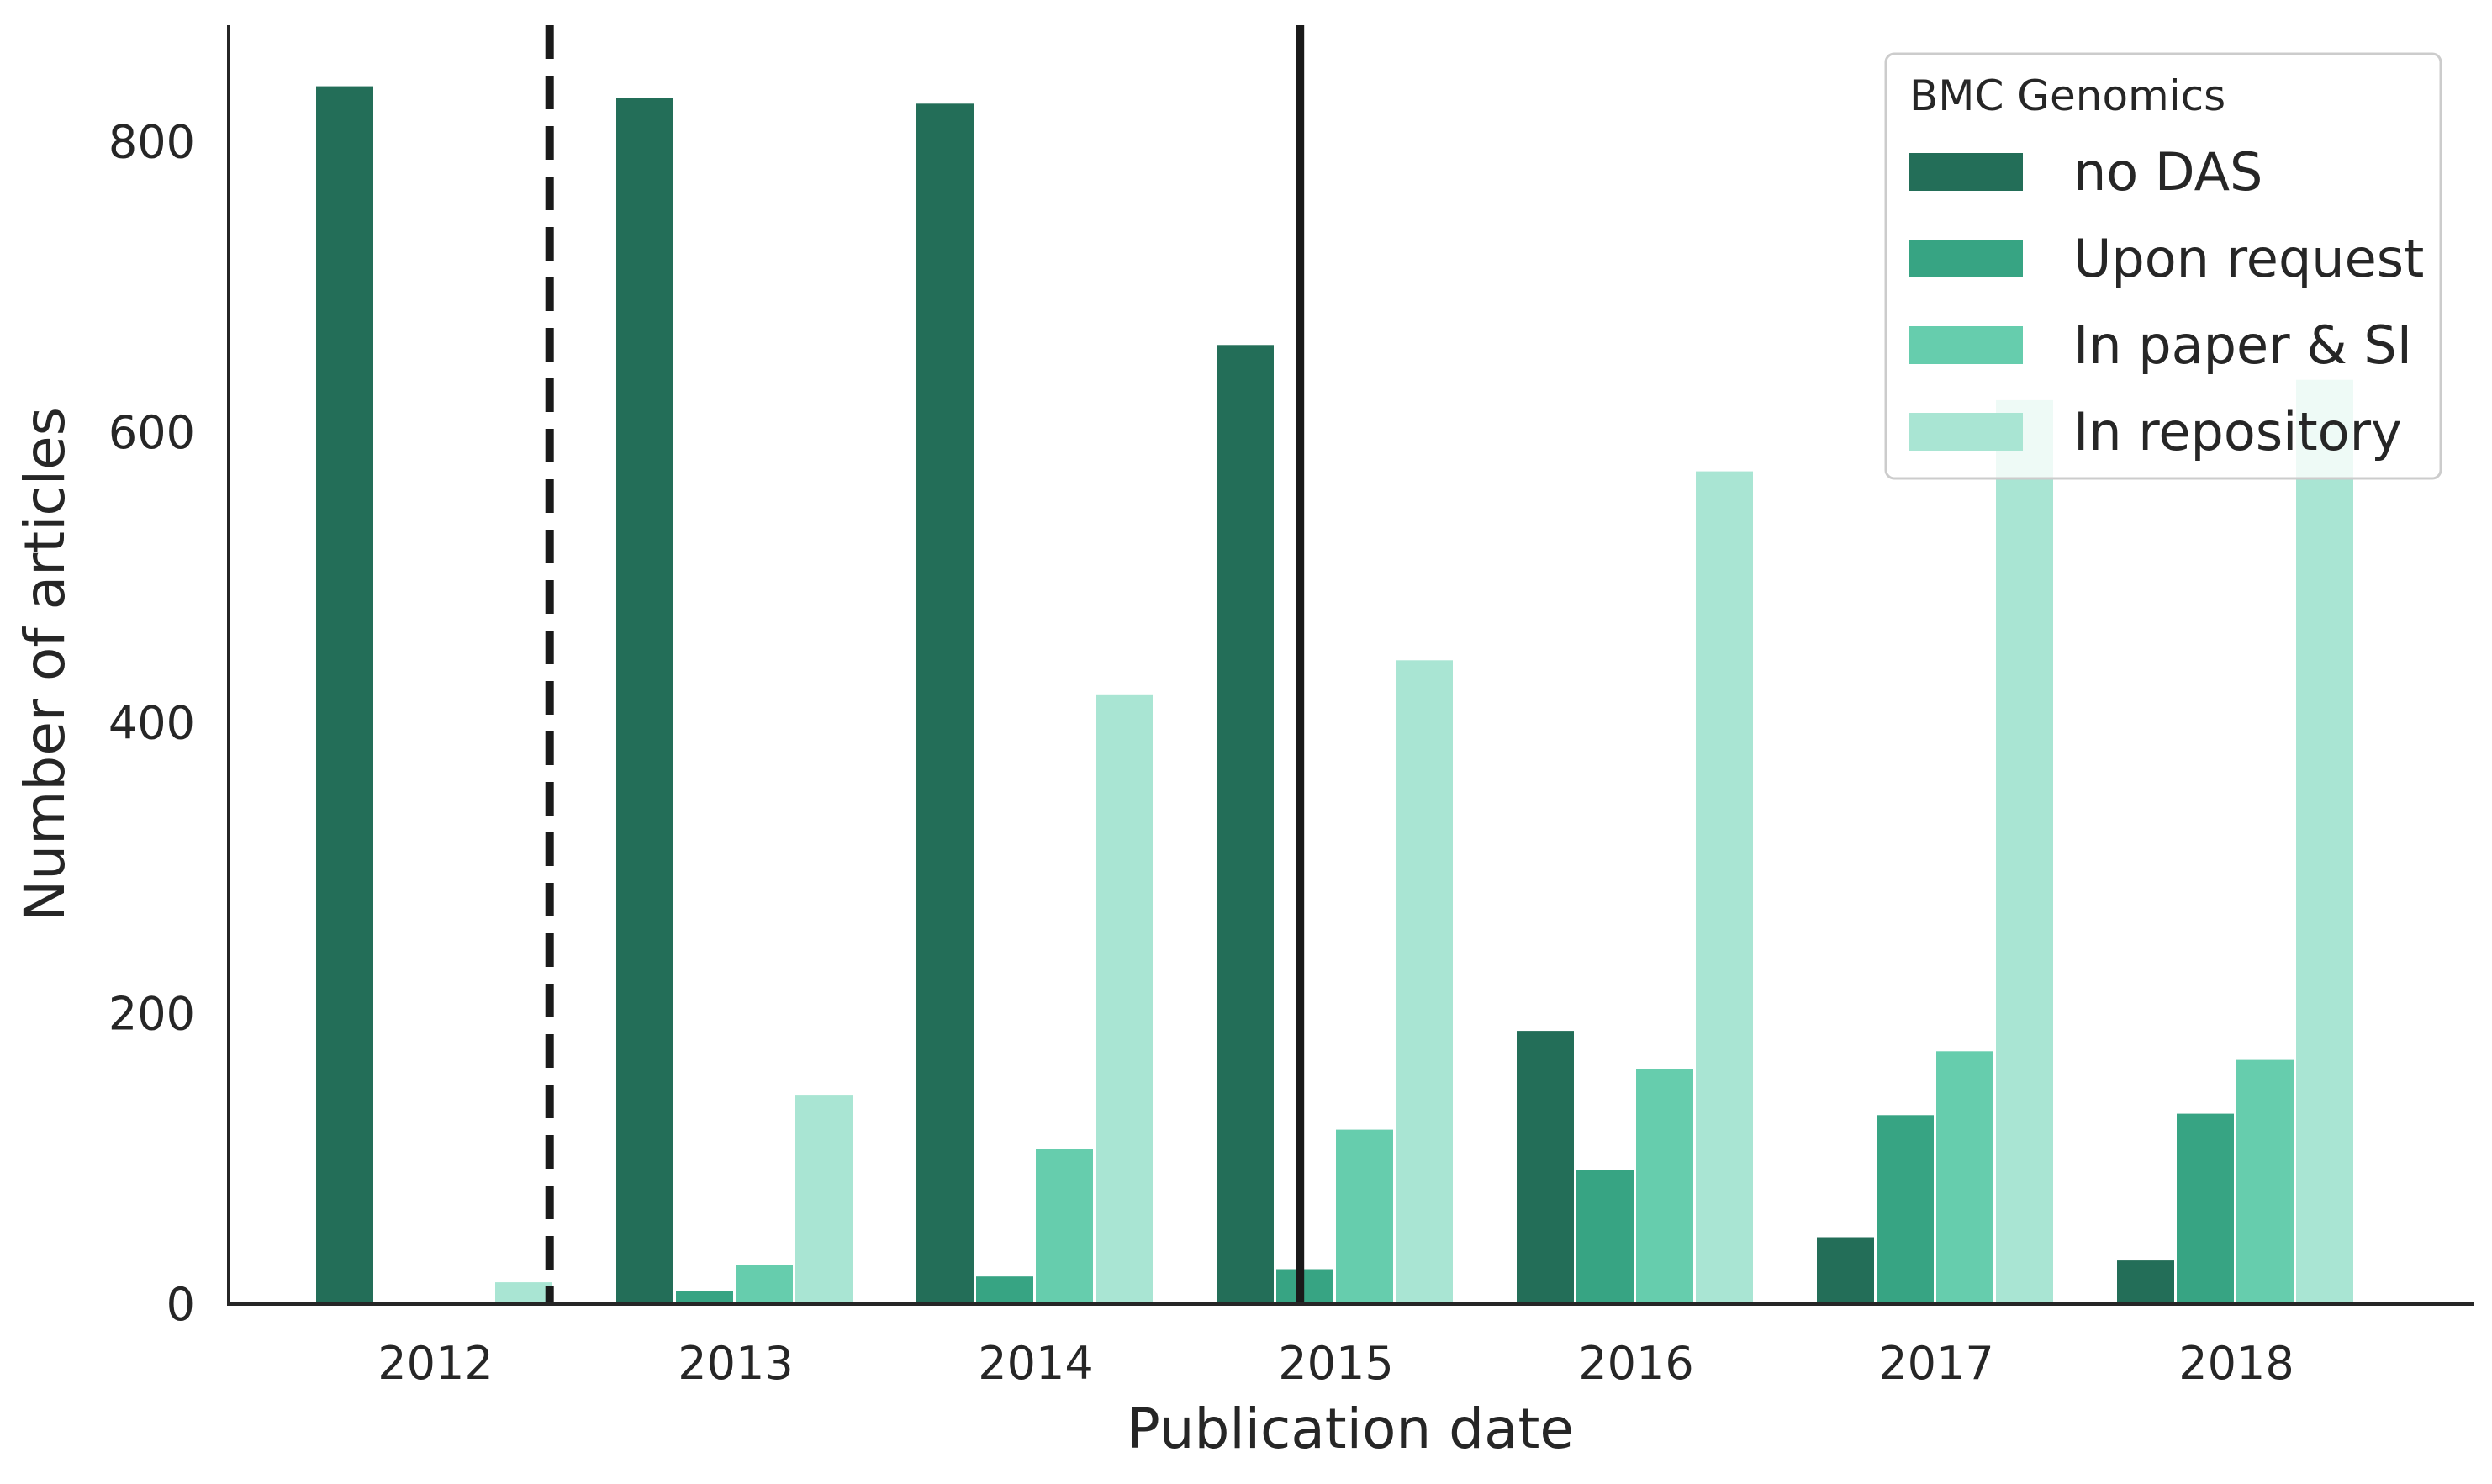 The width and height of the screenshot is (2492, 1484). I want to click on bar-2016-upon-request, so click(1605, 1237).